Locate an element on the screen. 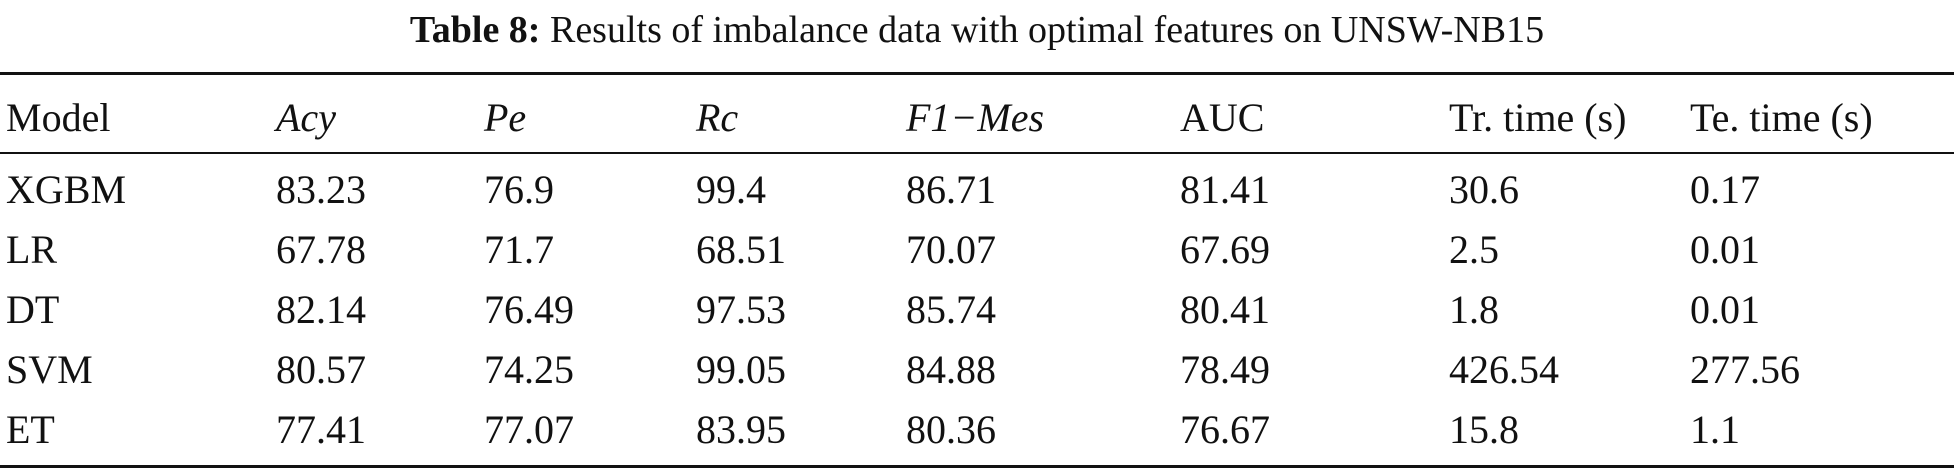  header-train-time: Tr. time (s) is located at coordinates (1538, 117).